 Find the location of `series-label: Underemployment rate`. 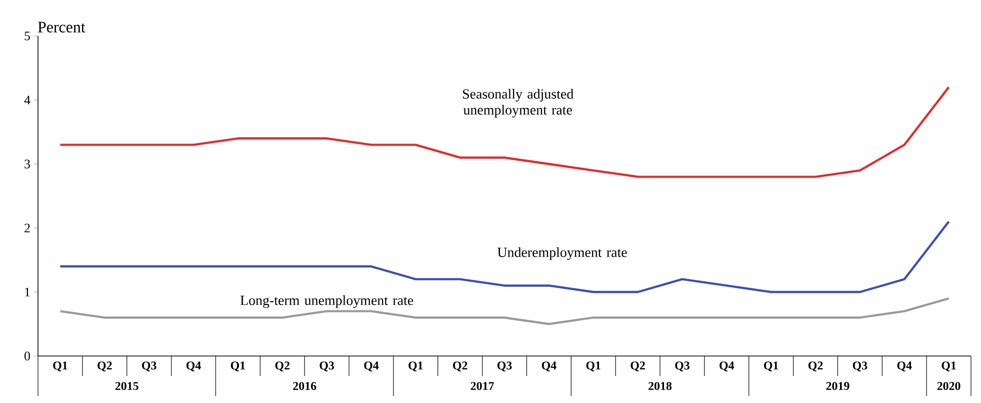

series-label: Underemployment rate is located at coordinates (562, 253).